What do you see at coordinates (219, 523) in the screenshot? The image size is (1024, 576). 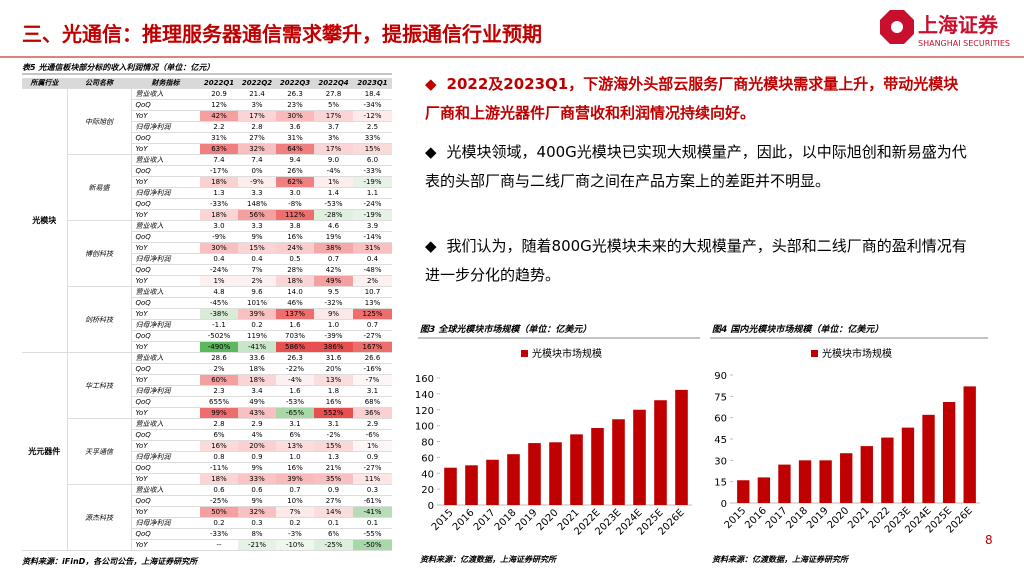 I see `value-cell: 0.2` at bounding box center [219, 523].